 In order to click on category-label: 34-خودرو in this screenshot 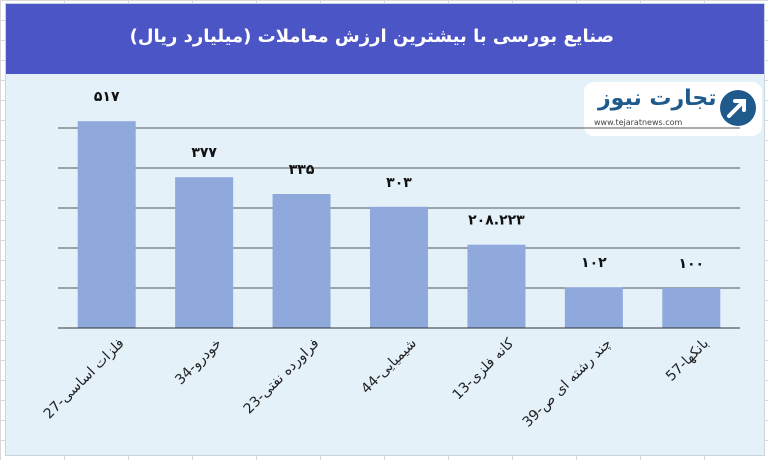, I will do `click(198, 362)`.